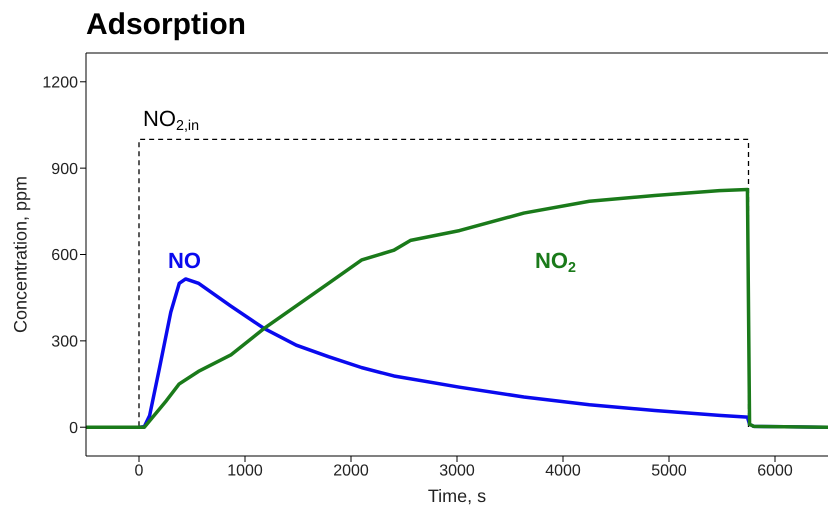 The image size is (838, 511). What do you see at coordinates (457, 471) in the screenshot?
I see `x-tick-label: 3000` at bounding box center [457, 471].